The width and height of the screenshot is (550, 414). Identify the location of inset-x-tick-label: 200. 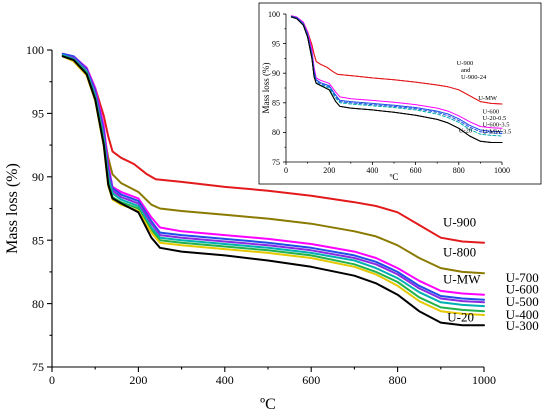
(329, 170).